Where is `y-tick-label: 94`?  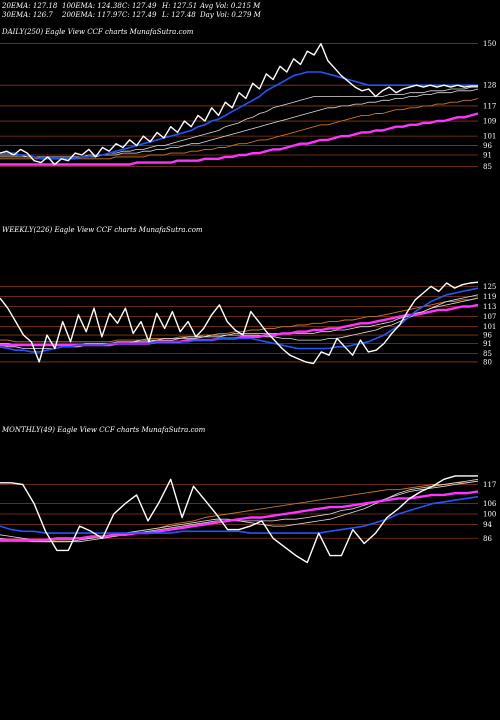 y-tick-label: 94 is located at coordinates (487, 525).